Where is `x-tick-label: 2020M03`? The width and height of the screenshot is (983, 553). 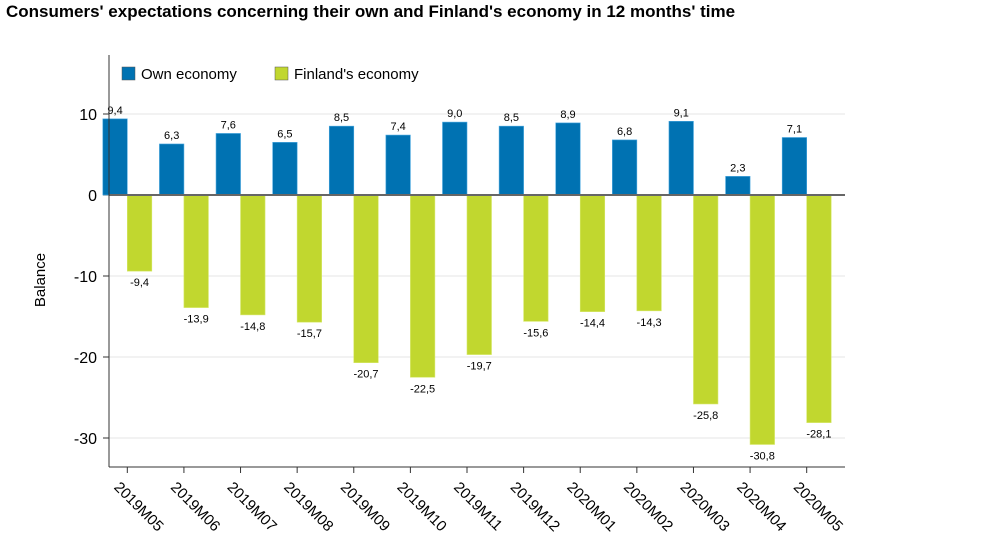
x-tick-label: 2020M03 is located at coordinates (705, 507).